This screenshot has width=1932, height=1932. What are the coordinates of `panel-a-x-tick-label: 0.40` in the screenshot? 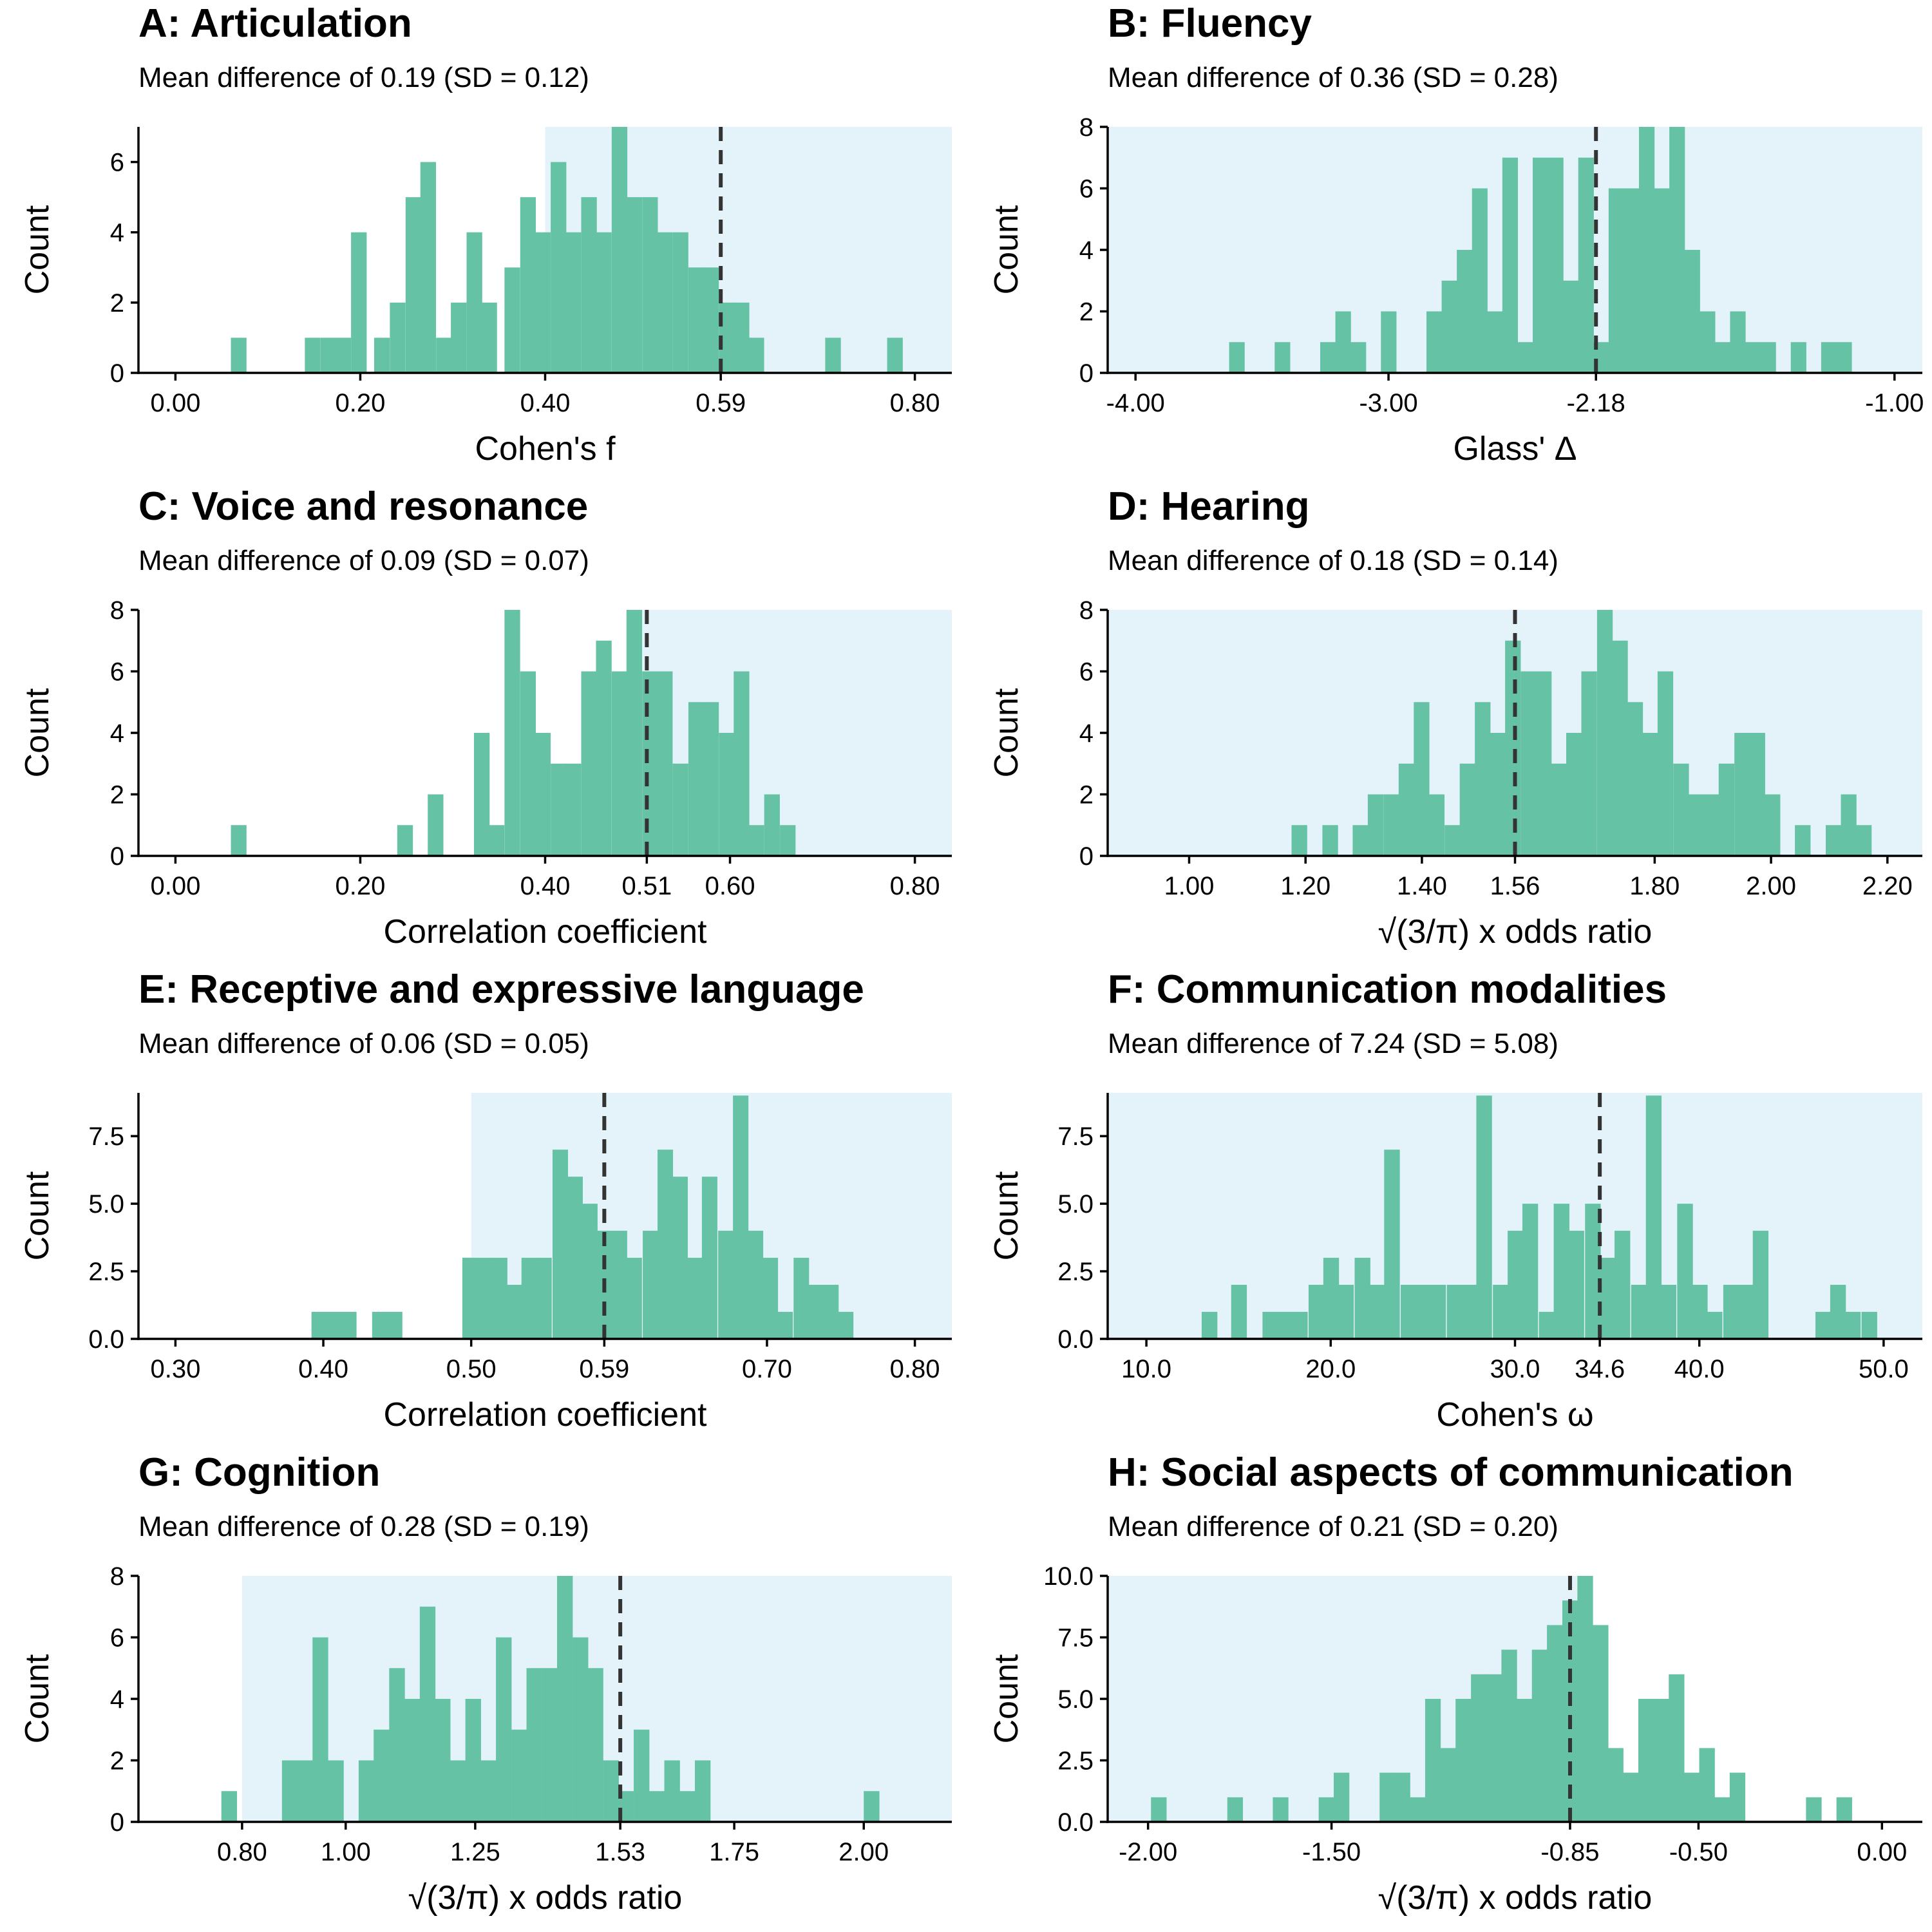 It's located at (545, 403).